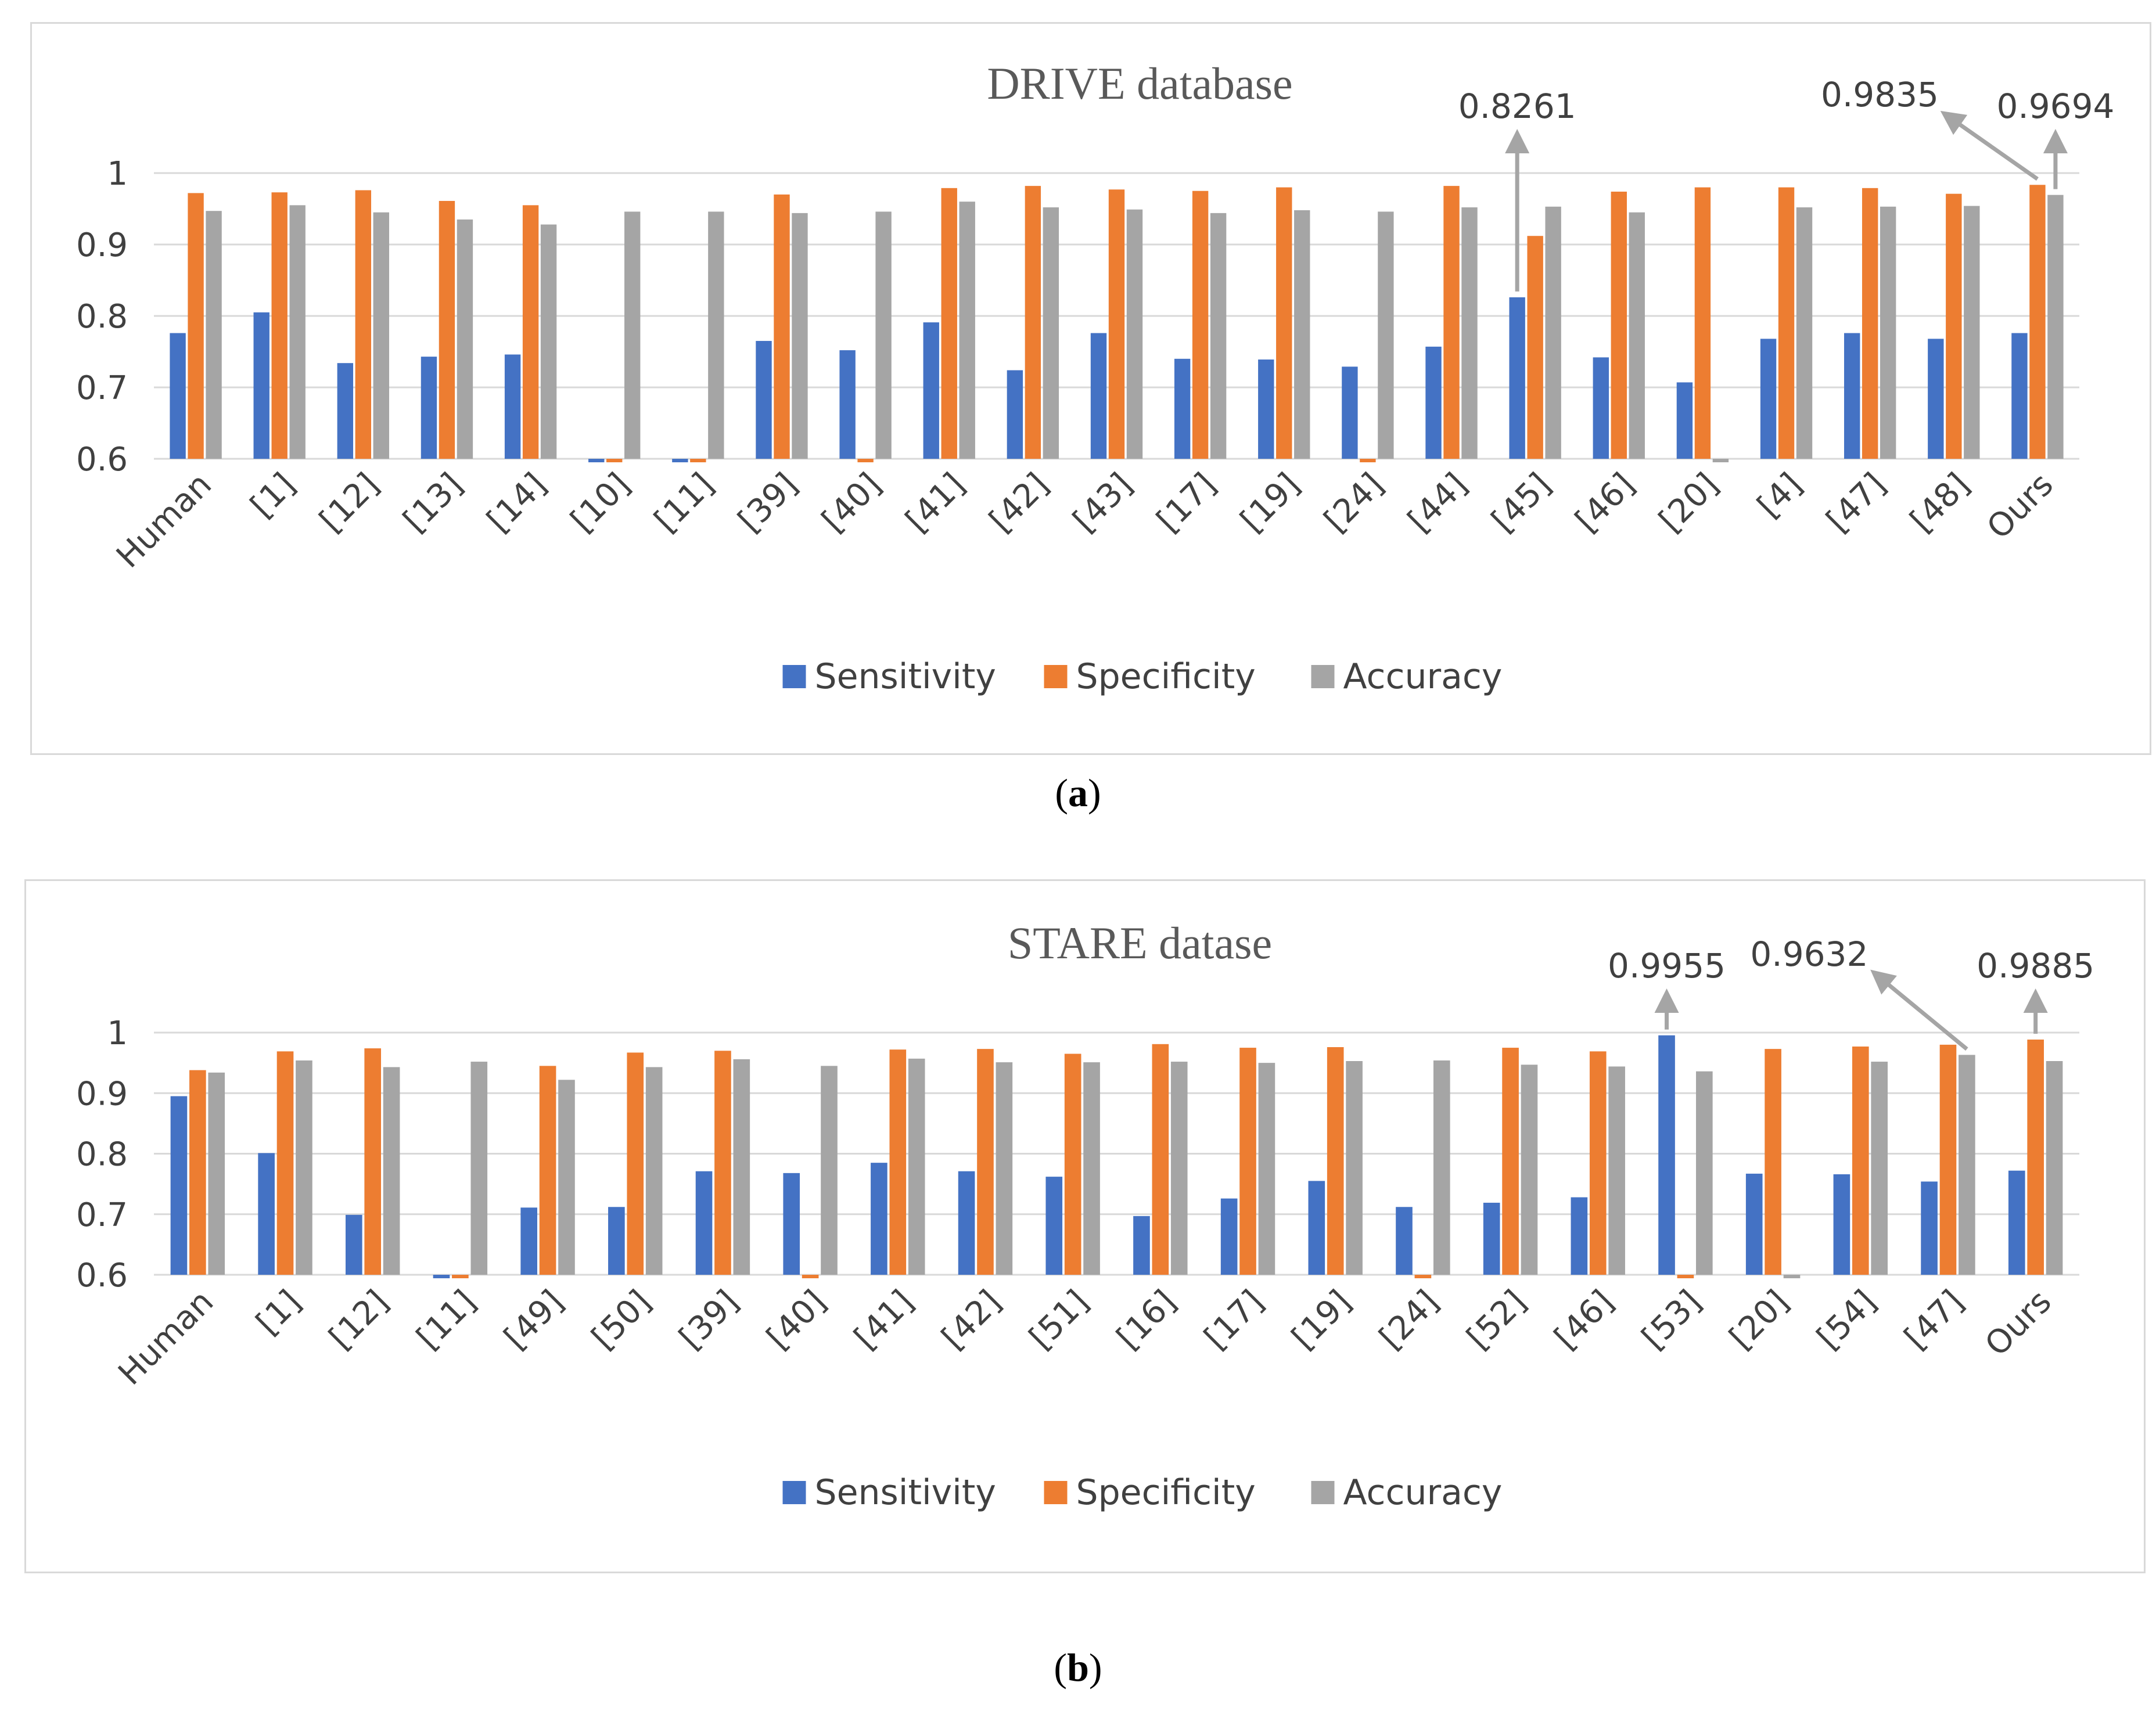  I want to click on category-label: [43], so click(1103, 503).